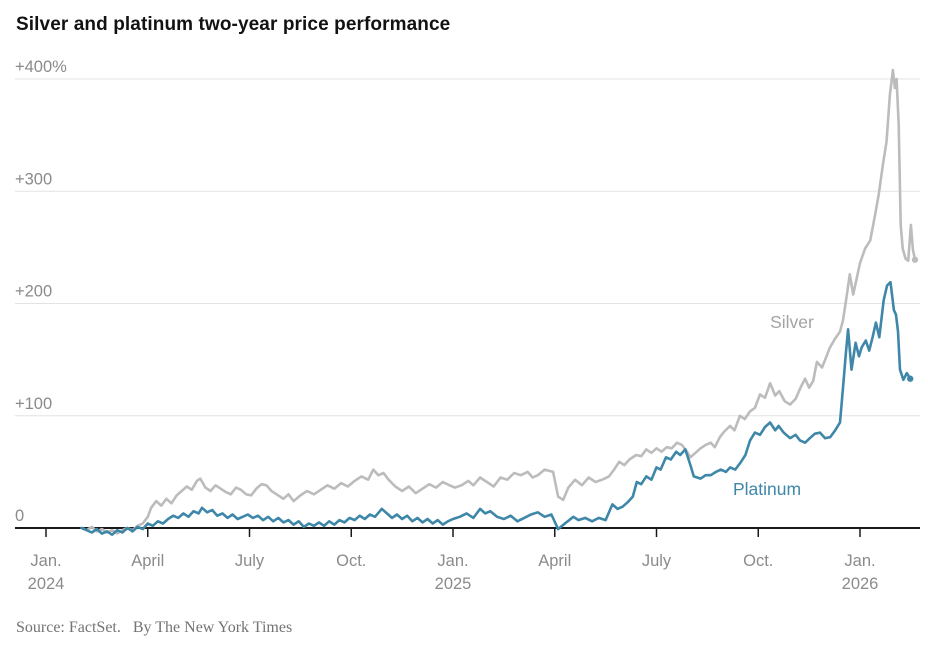  What do you see at coordinates (46, 584) in the screenshot?
I see `x-tick-year-label: 2024` at bounding box center [46, 584].